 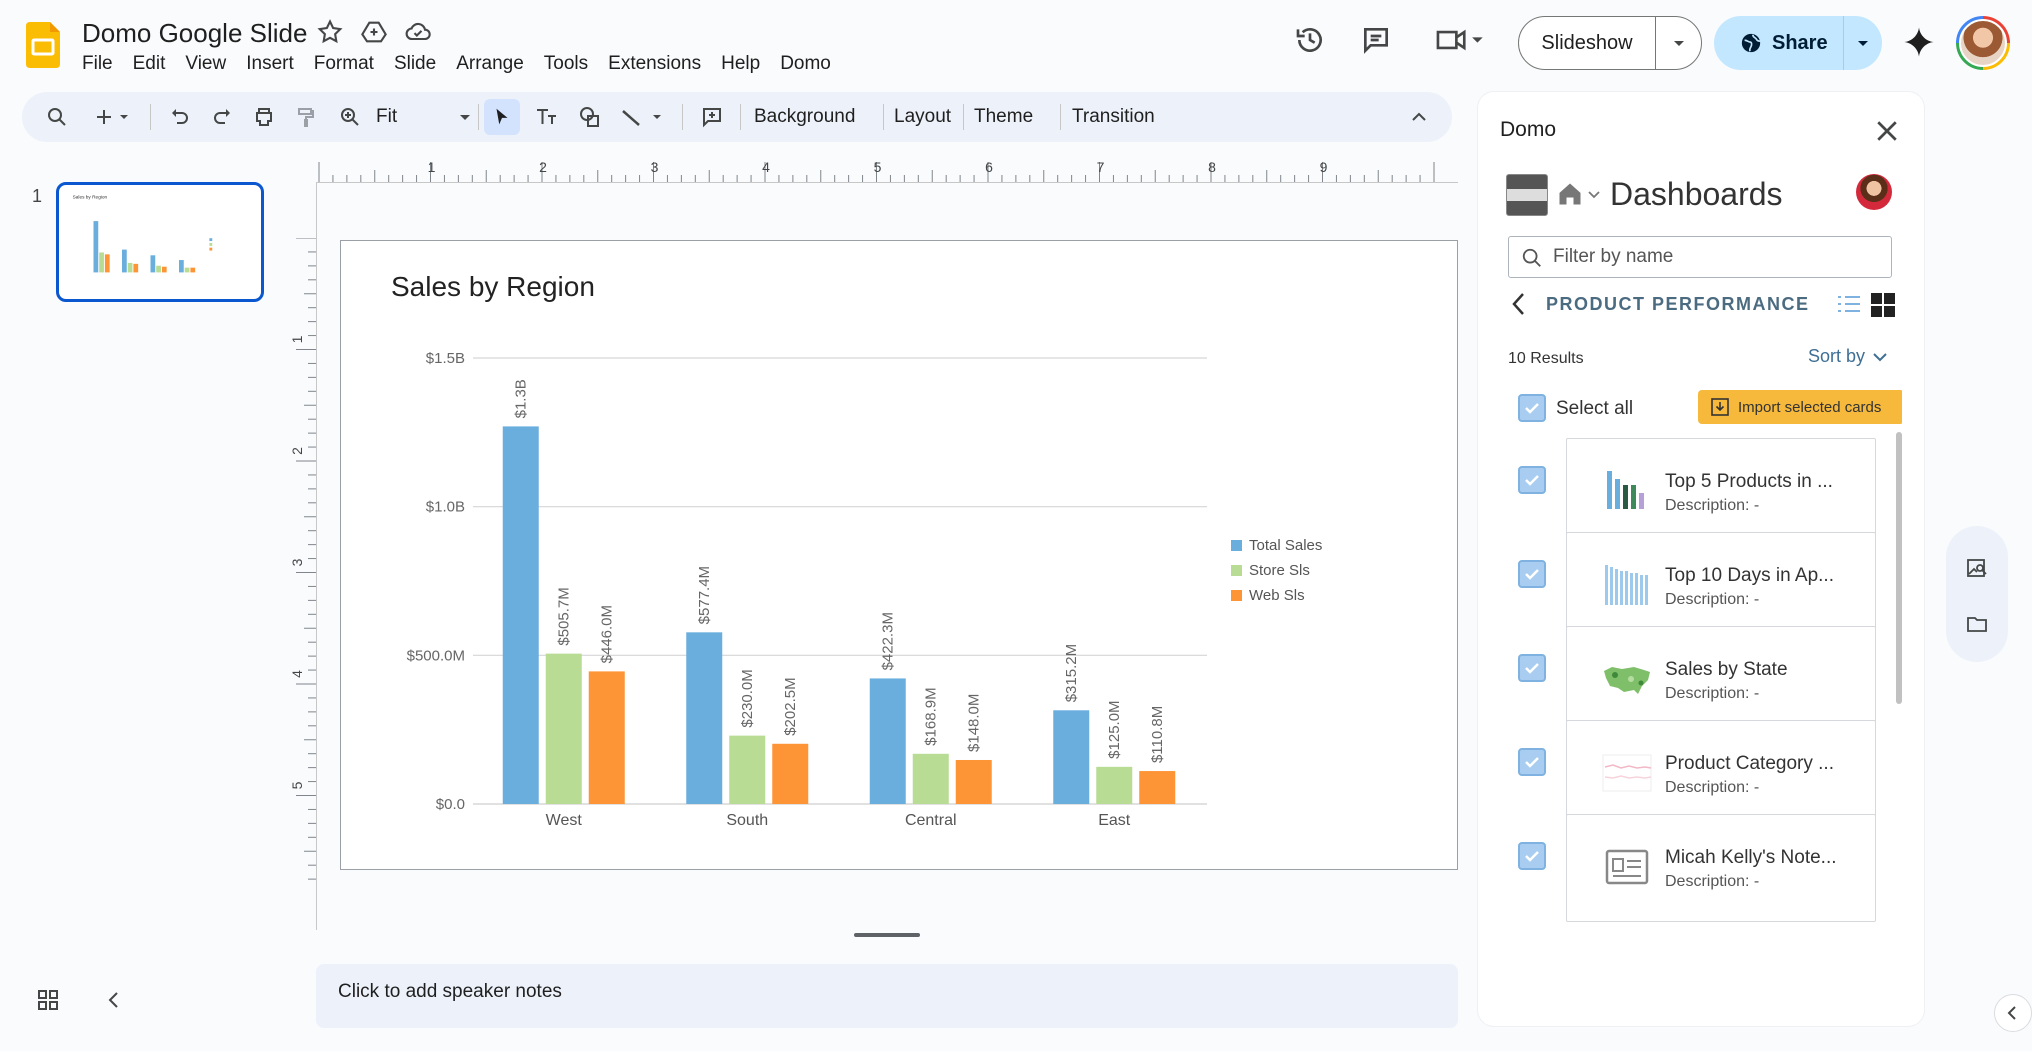 I want to click on chart-title: Sales by Region, so click(x=493, y=286).